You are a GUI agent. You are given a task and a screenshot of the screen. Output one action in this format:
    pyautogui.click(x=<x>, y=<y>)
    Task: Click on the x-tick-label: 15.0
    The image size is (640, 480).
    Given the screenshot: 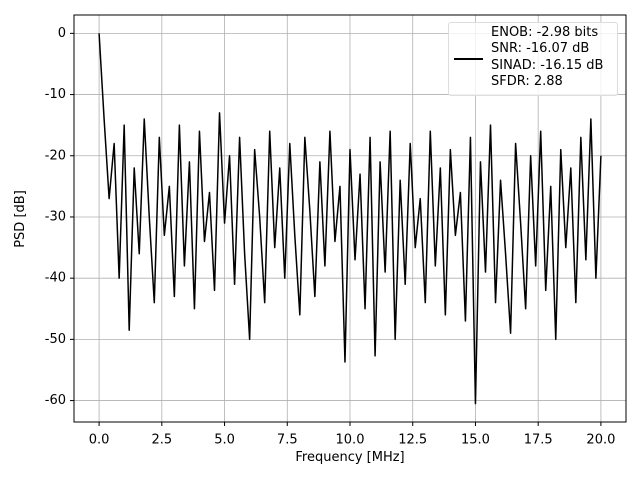 What is the action you would take?
    pyautogui.click(x=475, y=440)
    